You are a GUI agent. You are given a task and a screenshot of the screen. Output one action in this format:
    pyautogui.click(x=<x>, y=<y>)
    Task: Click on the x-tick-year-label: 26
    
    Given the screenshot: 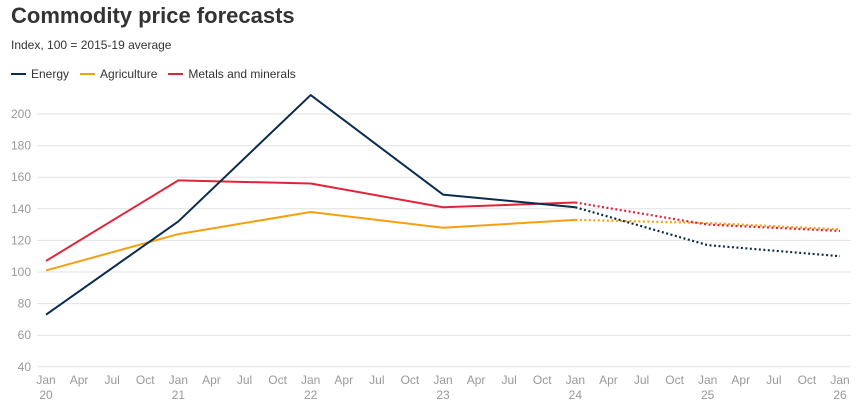 What is the action you would take?
    pyautogui.click(x=840, y=395)
    